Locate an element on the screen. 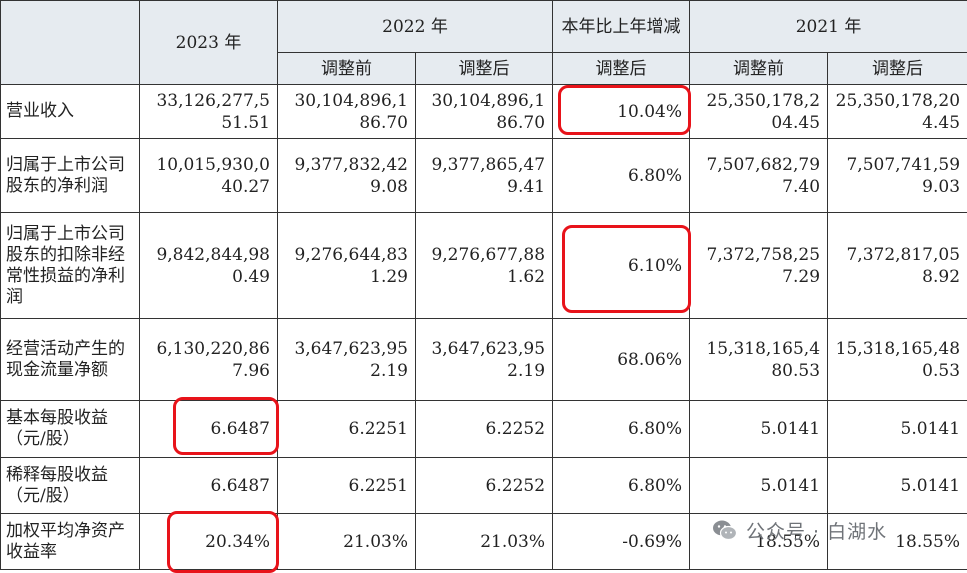  value-2022-before: 21.03% is located at coordinates (347, 542).